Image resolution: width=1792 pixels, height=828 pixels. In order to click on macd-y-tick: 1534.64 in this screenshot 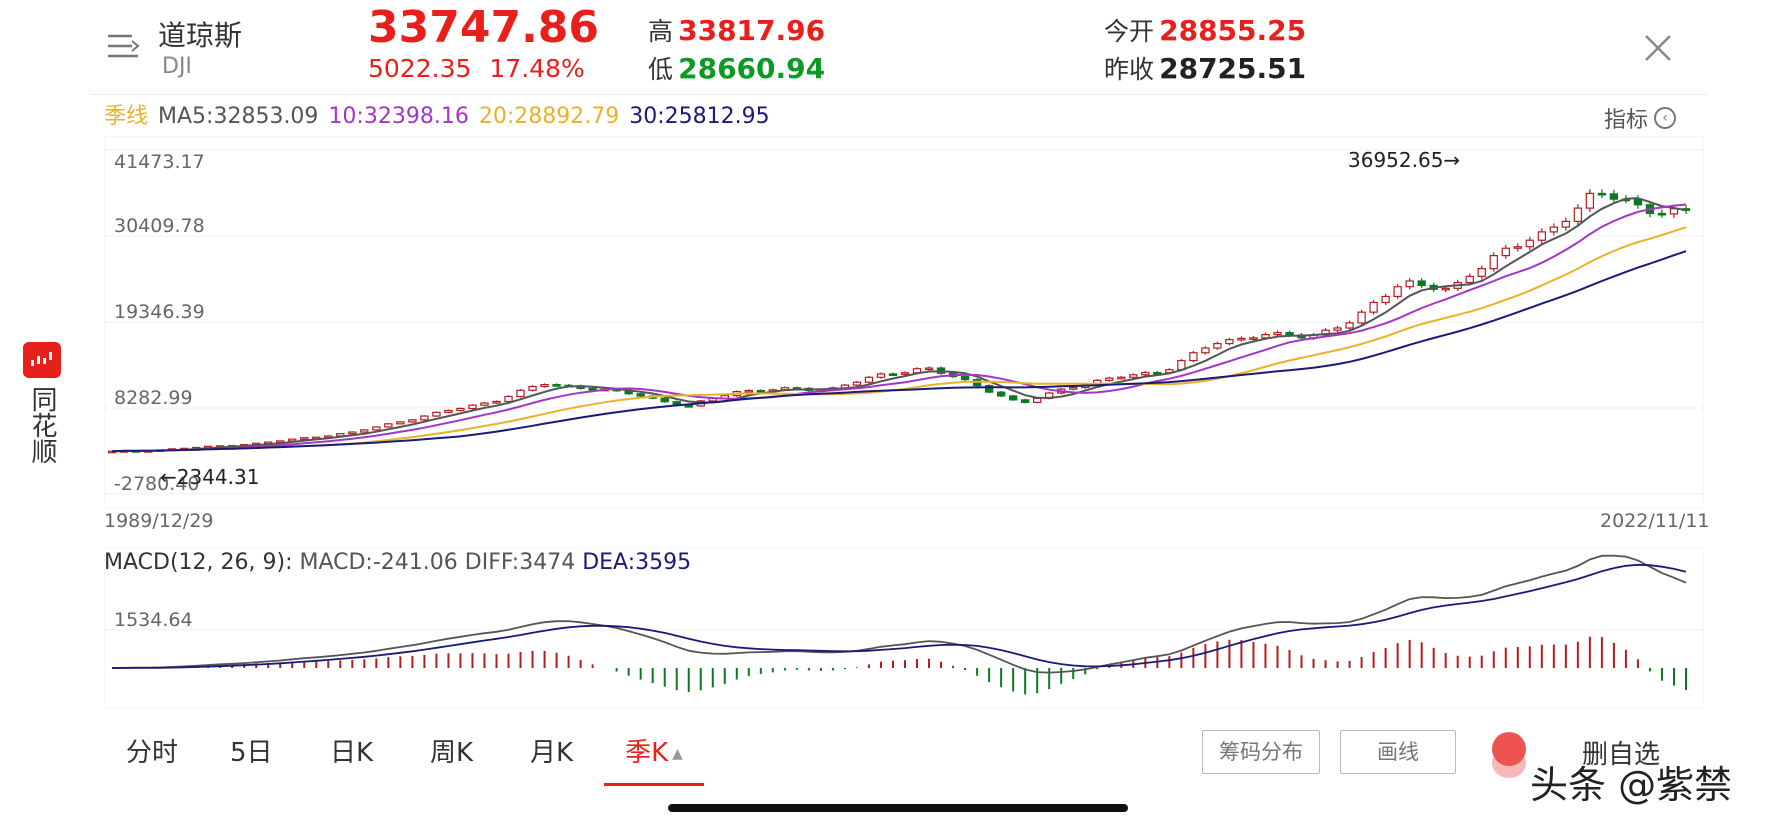, I will do `click(153, 620)`.